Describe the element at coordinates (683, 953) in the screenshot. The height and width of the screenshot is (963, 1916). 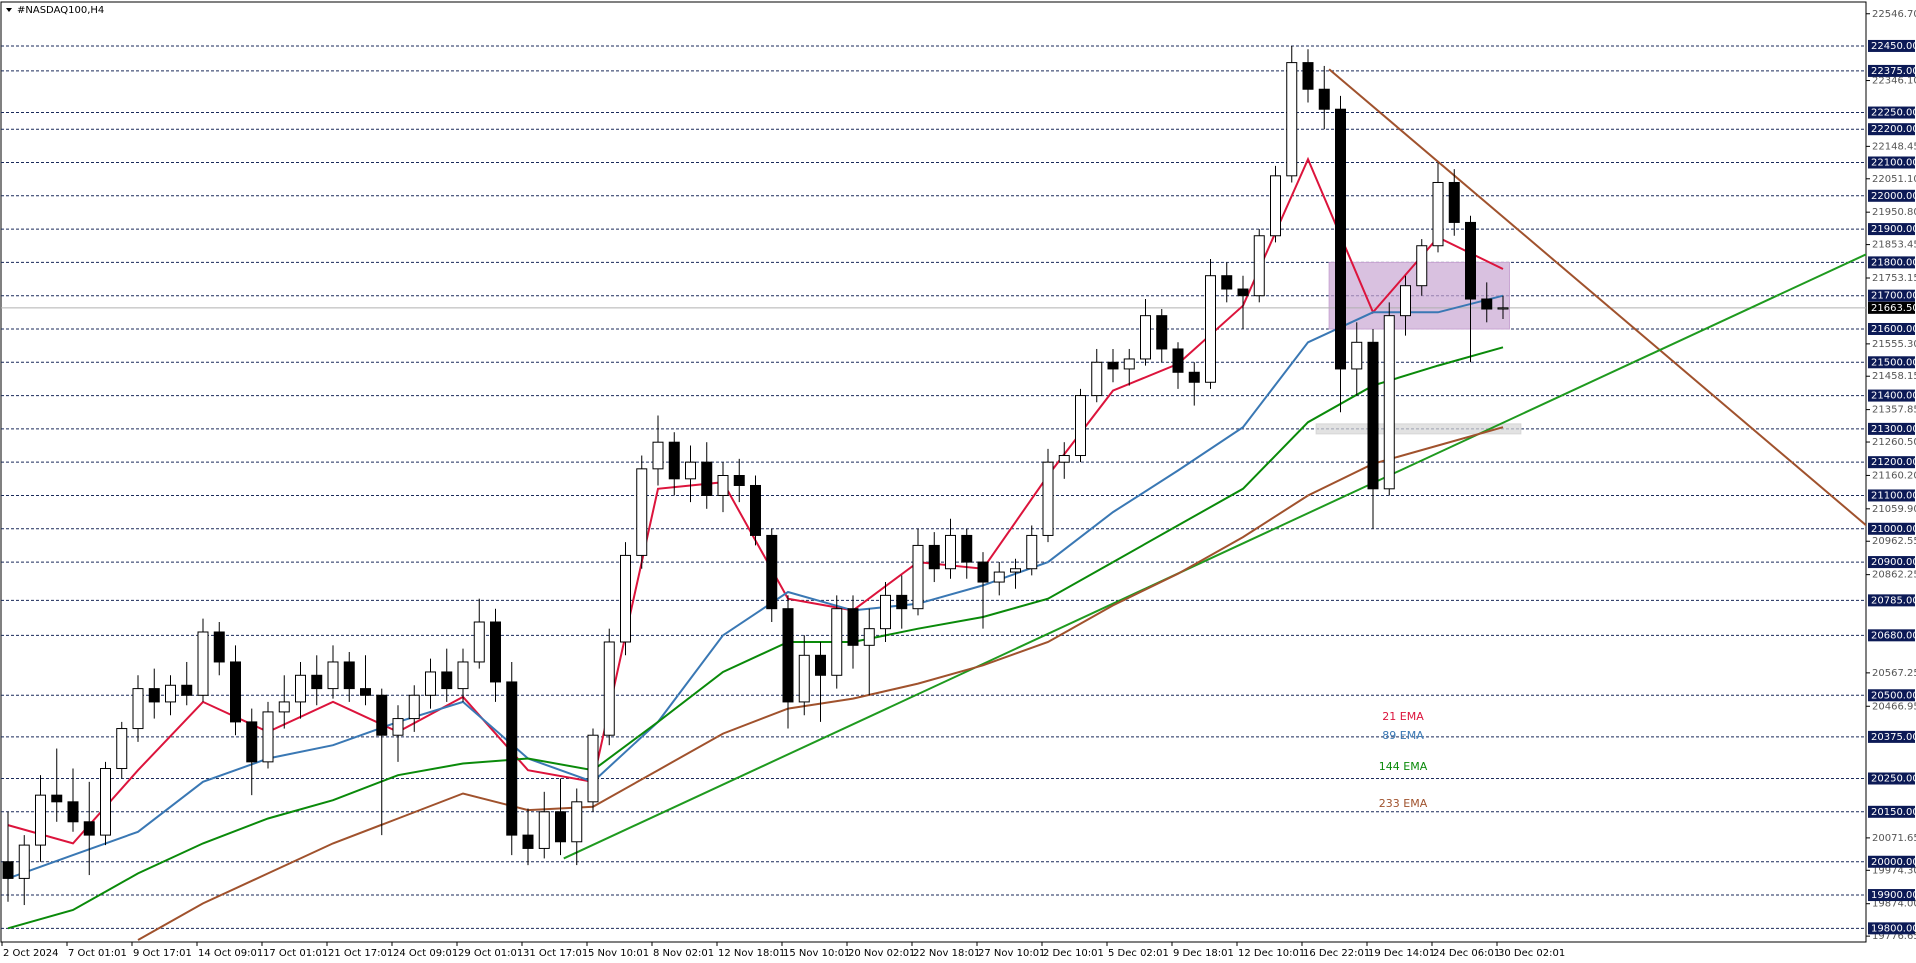
I see `x-tick-label: 8 Nov 02:01` at that location.